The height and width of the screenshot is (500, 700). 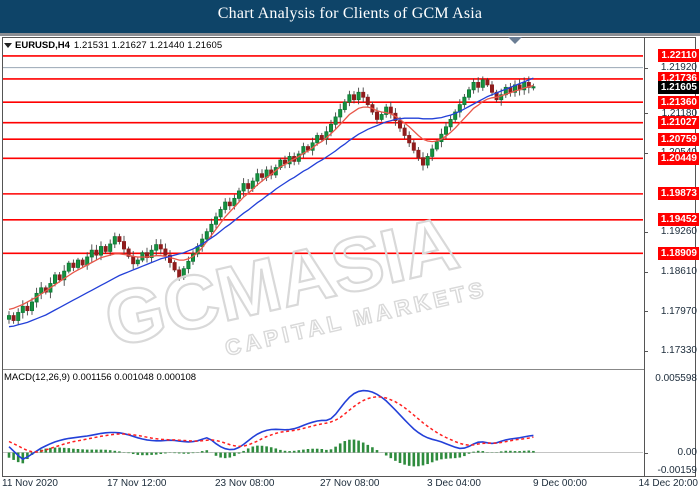 What do you see at coordinates (678, 87) in the screenshot?
I see `current-price-label: 1.21605` at bounding box center [678, 87].